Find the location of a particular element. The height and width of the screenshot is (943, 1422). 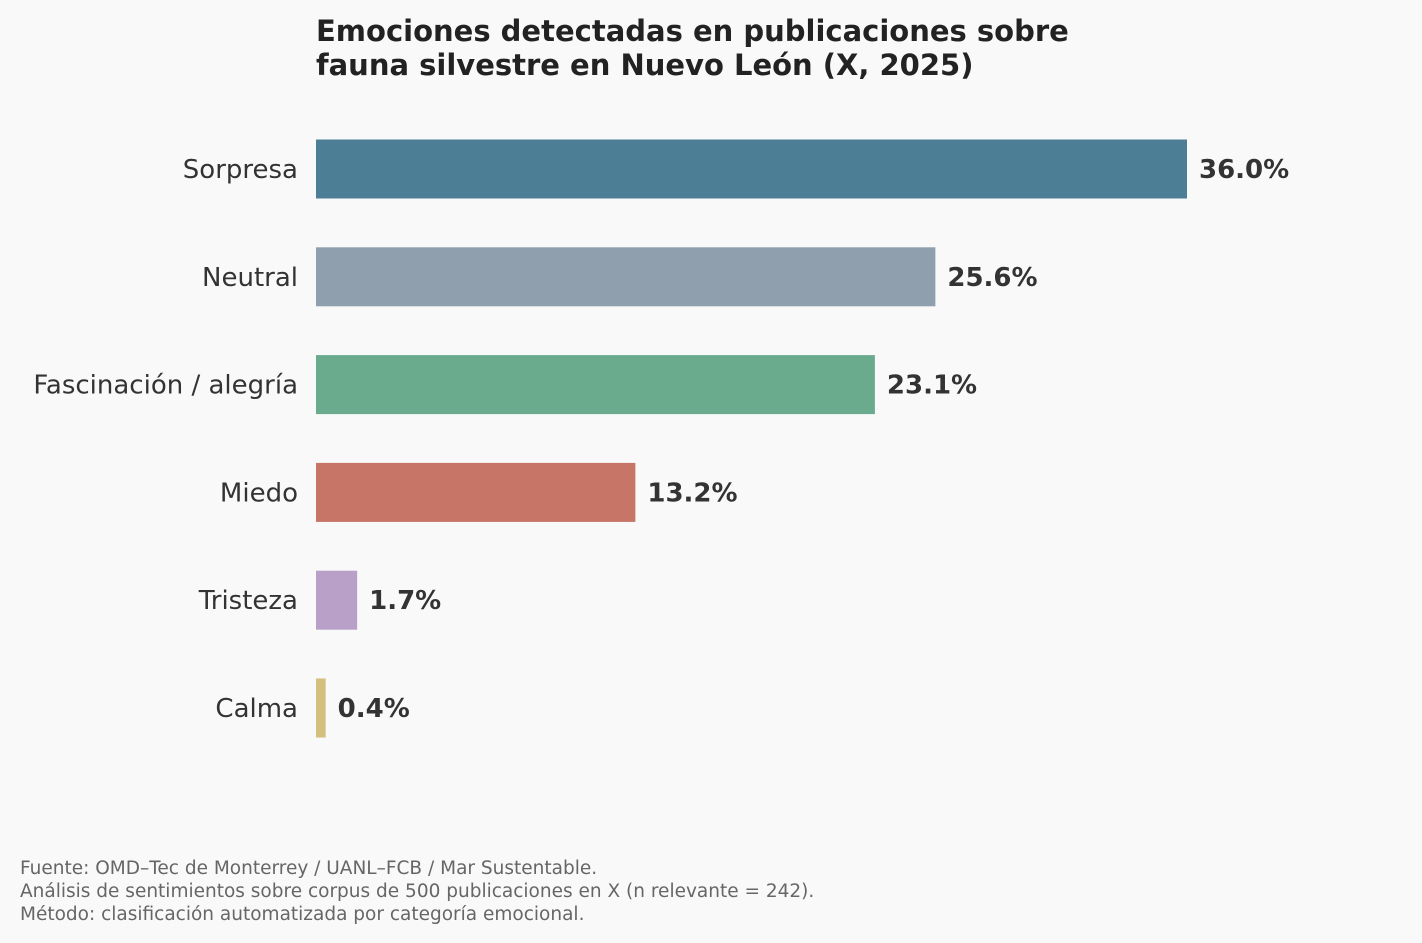

category-label-neutral: Neutral is located at coordinates (250, 278).